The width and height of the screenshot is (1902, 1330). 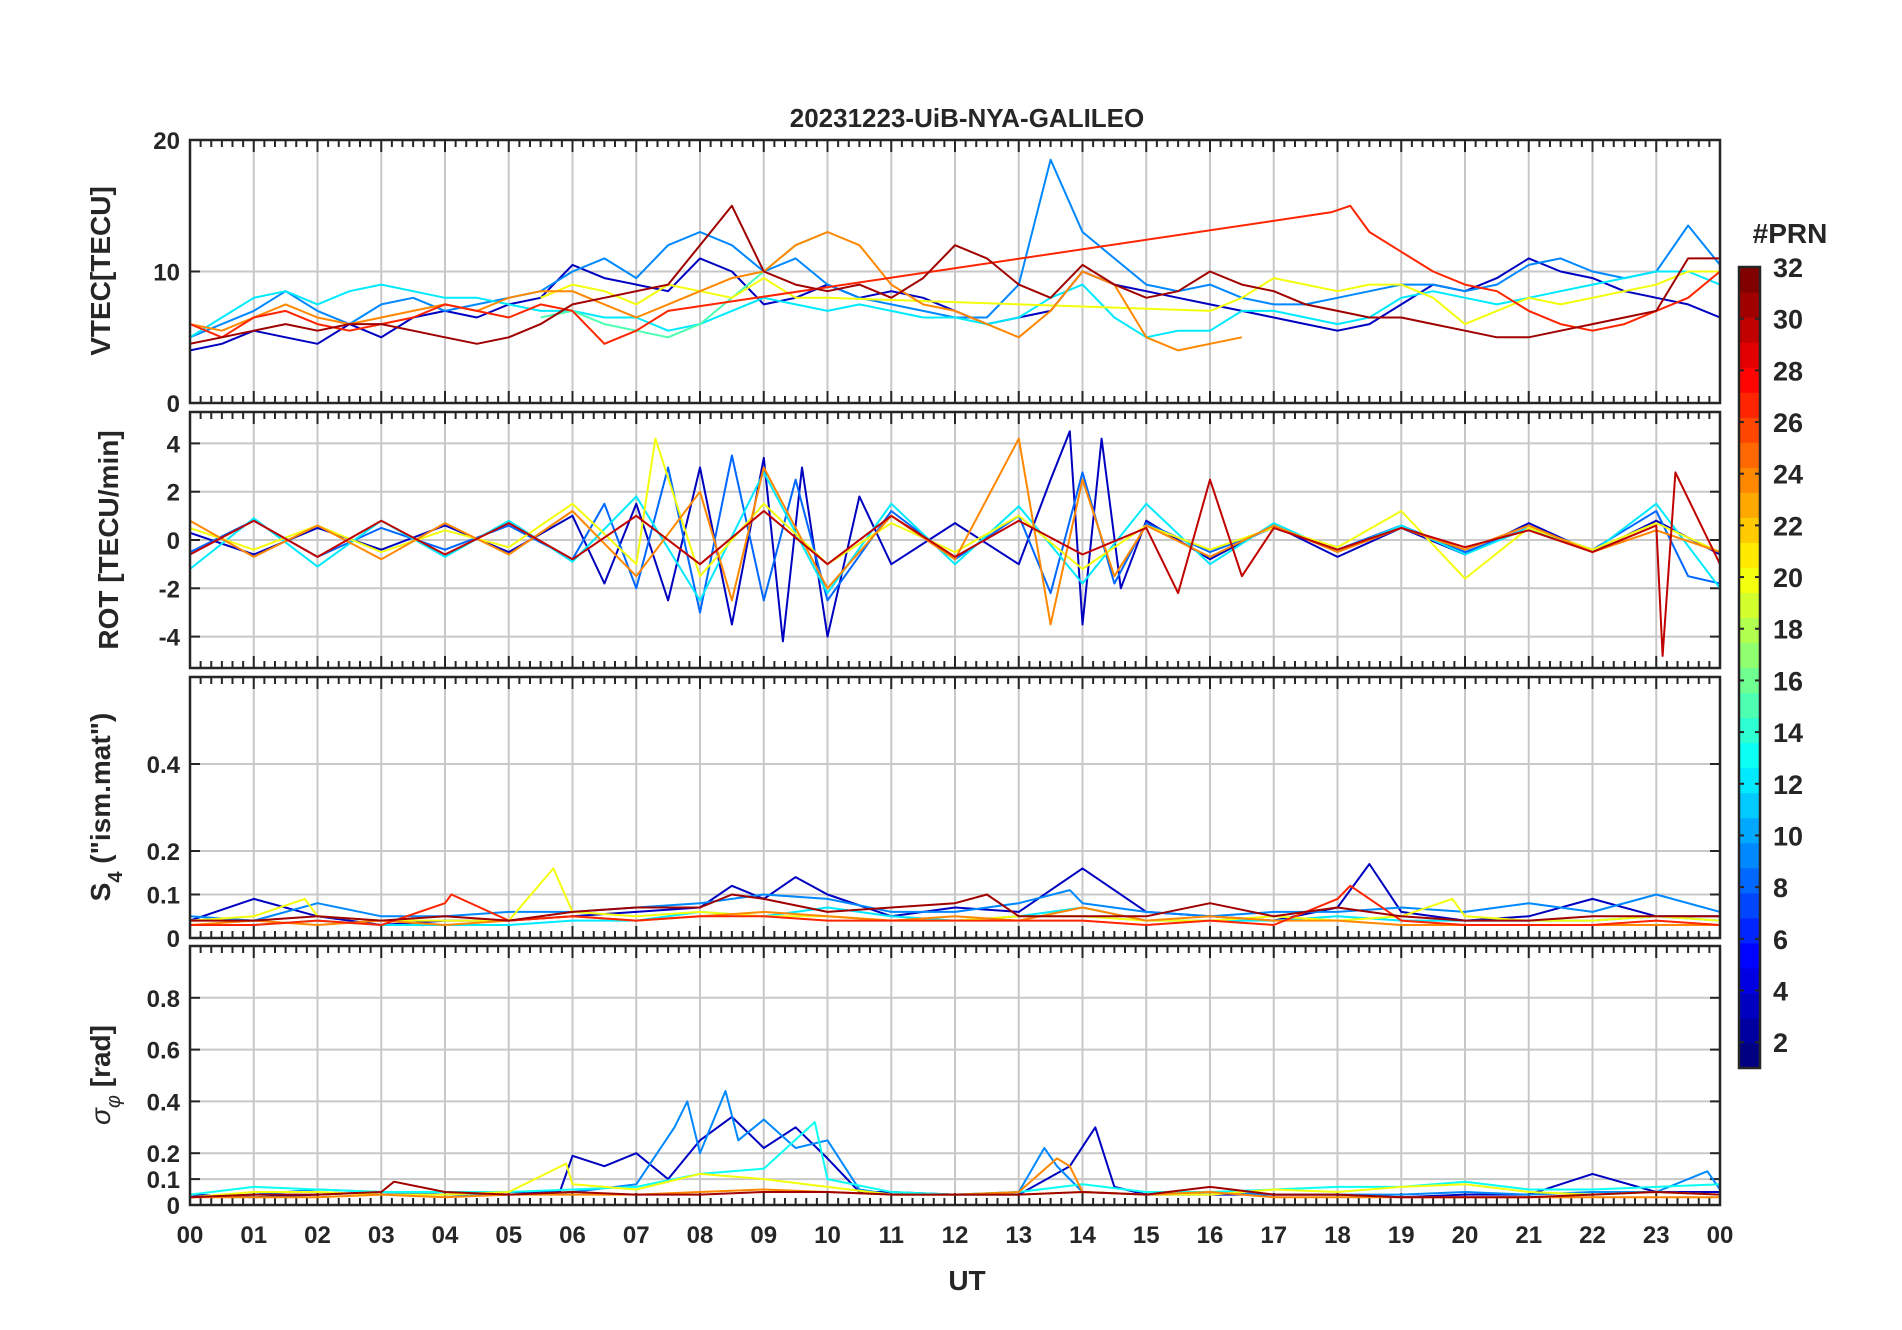 What do you see at coordinates (317, 1235) in the screenshot?
I see `x-tick-label: 02` at bounding box center [317, 1235].